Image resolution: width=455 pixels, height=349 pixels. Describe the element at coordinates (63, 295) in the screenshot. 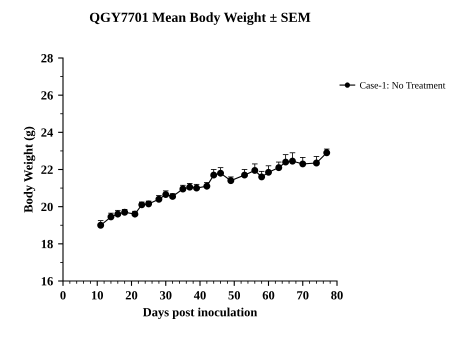

I see `x-tick-label: 0` at that location.